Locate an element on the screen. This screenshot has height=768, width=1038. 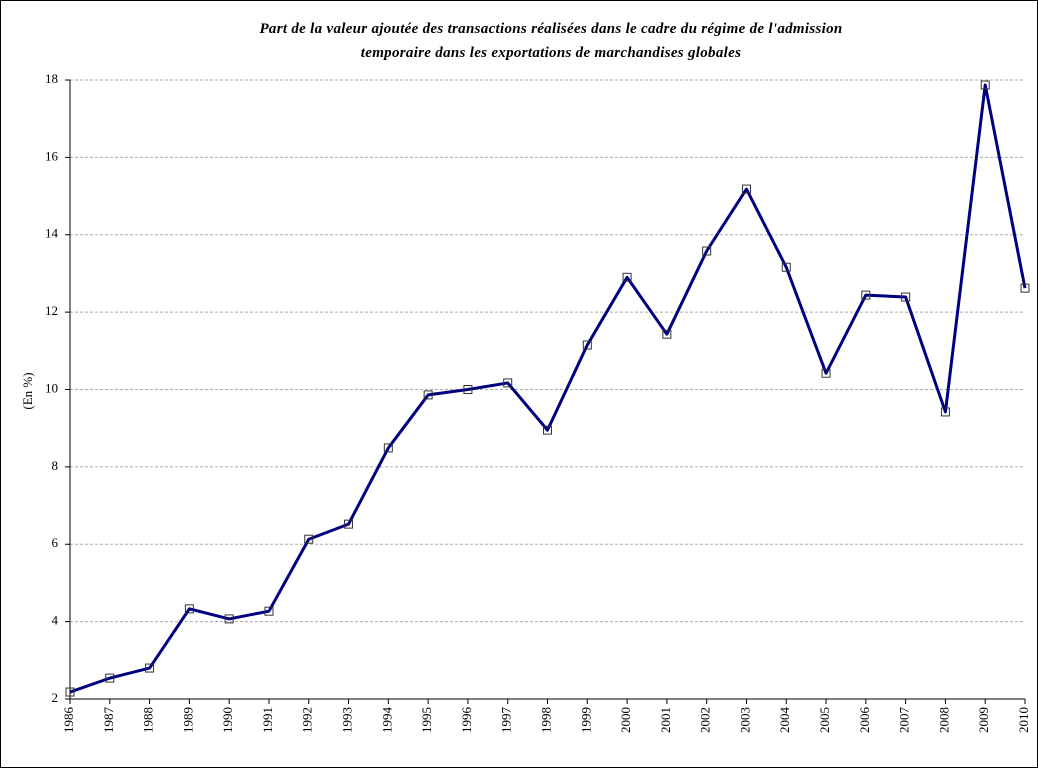
x-tick-label: 1992 is located at coordinates (307, 720).